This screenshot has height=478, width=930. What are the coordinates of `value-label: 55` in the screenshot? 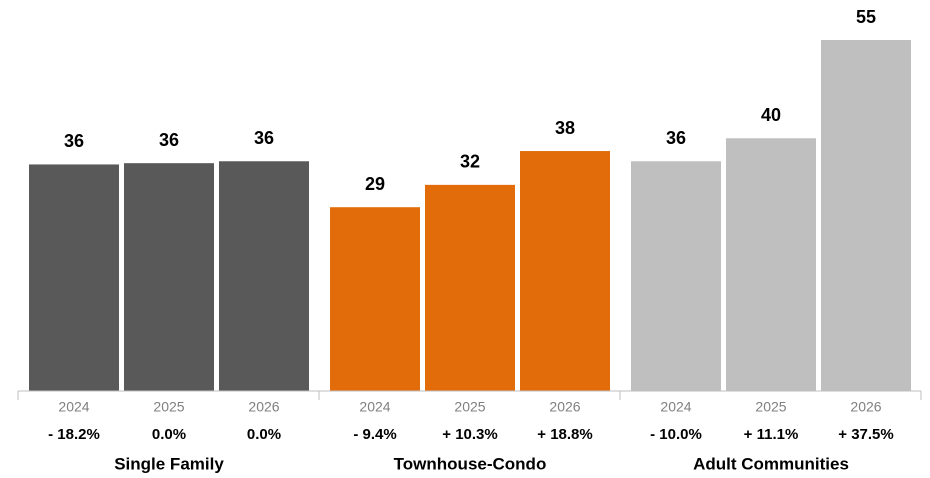 It's located at (866, 17).